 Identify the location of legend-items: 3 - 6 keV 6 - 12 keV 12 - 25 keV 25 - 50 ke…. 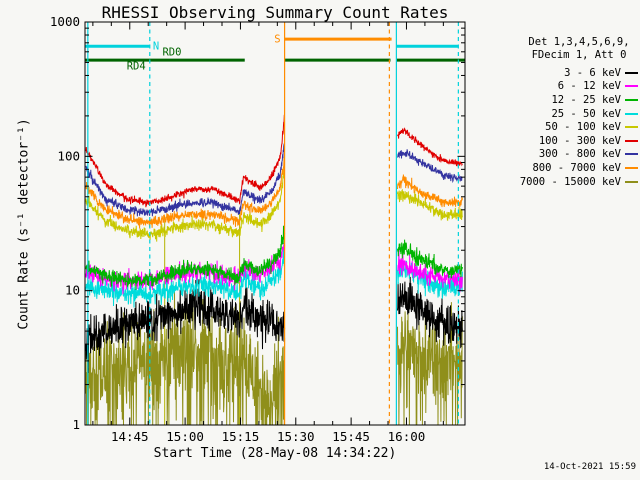
(579, 127).